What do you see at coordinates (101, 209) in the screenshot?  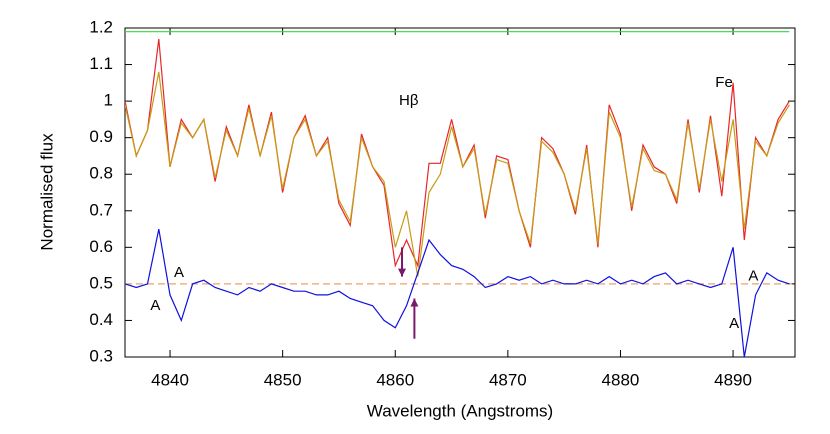 I see `y-tick-label: 0.7` at bounding box center [101, 209].